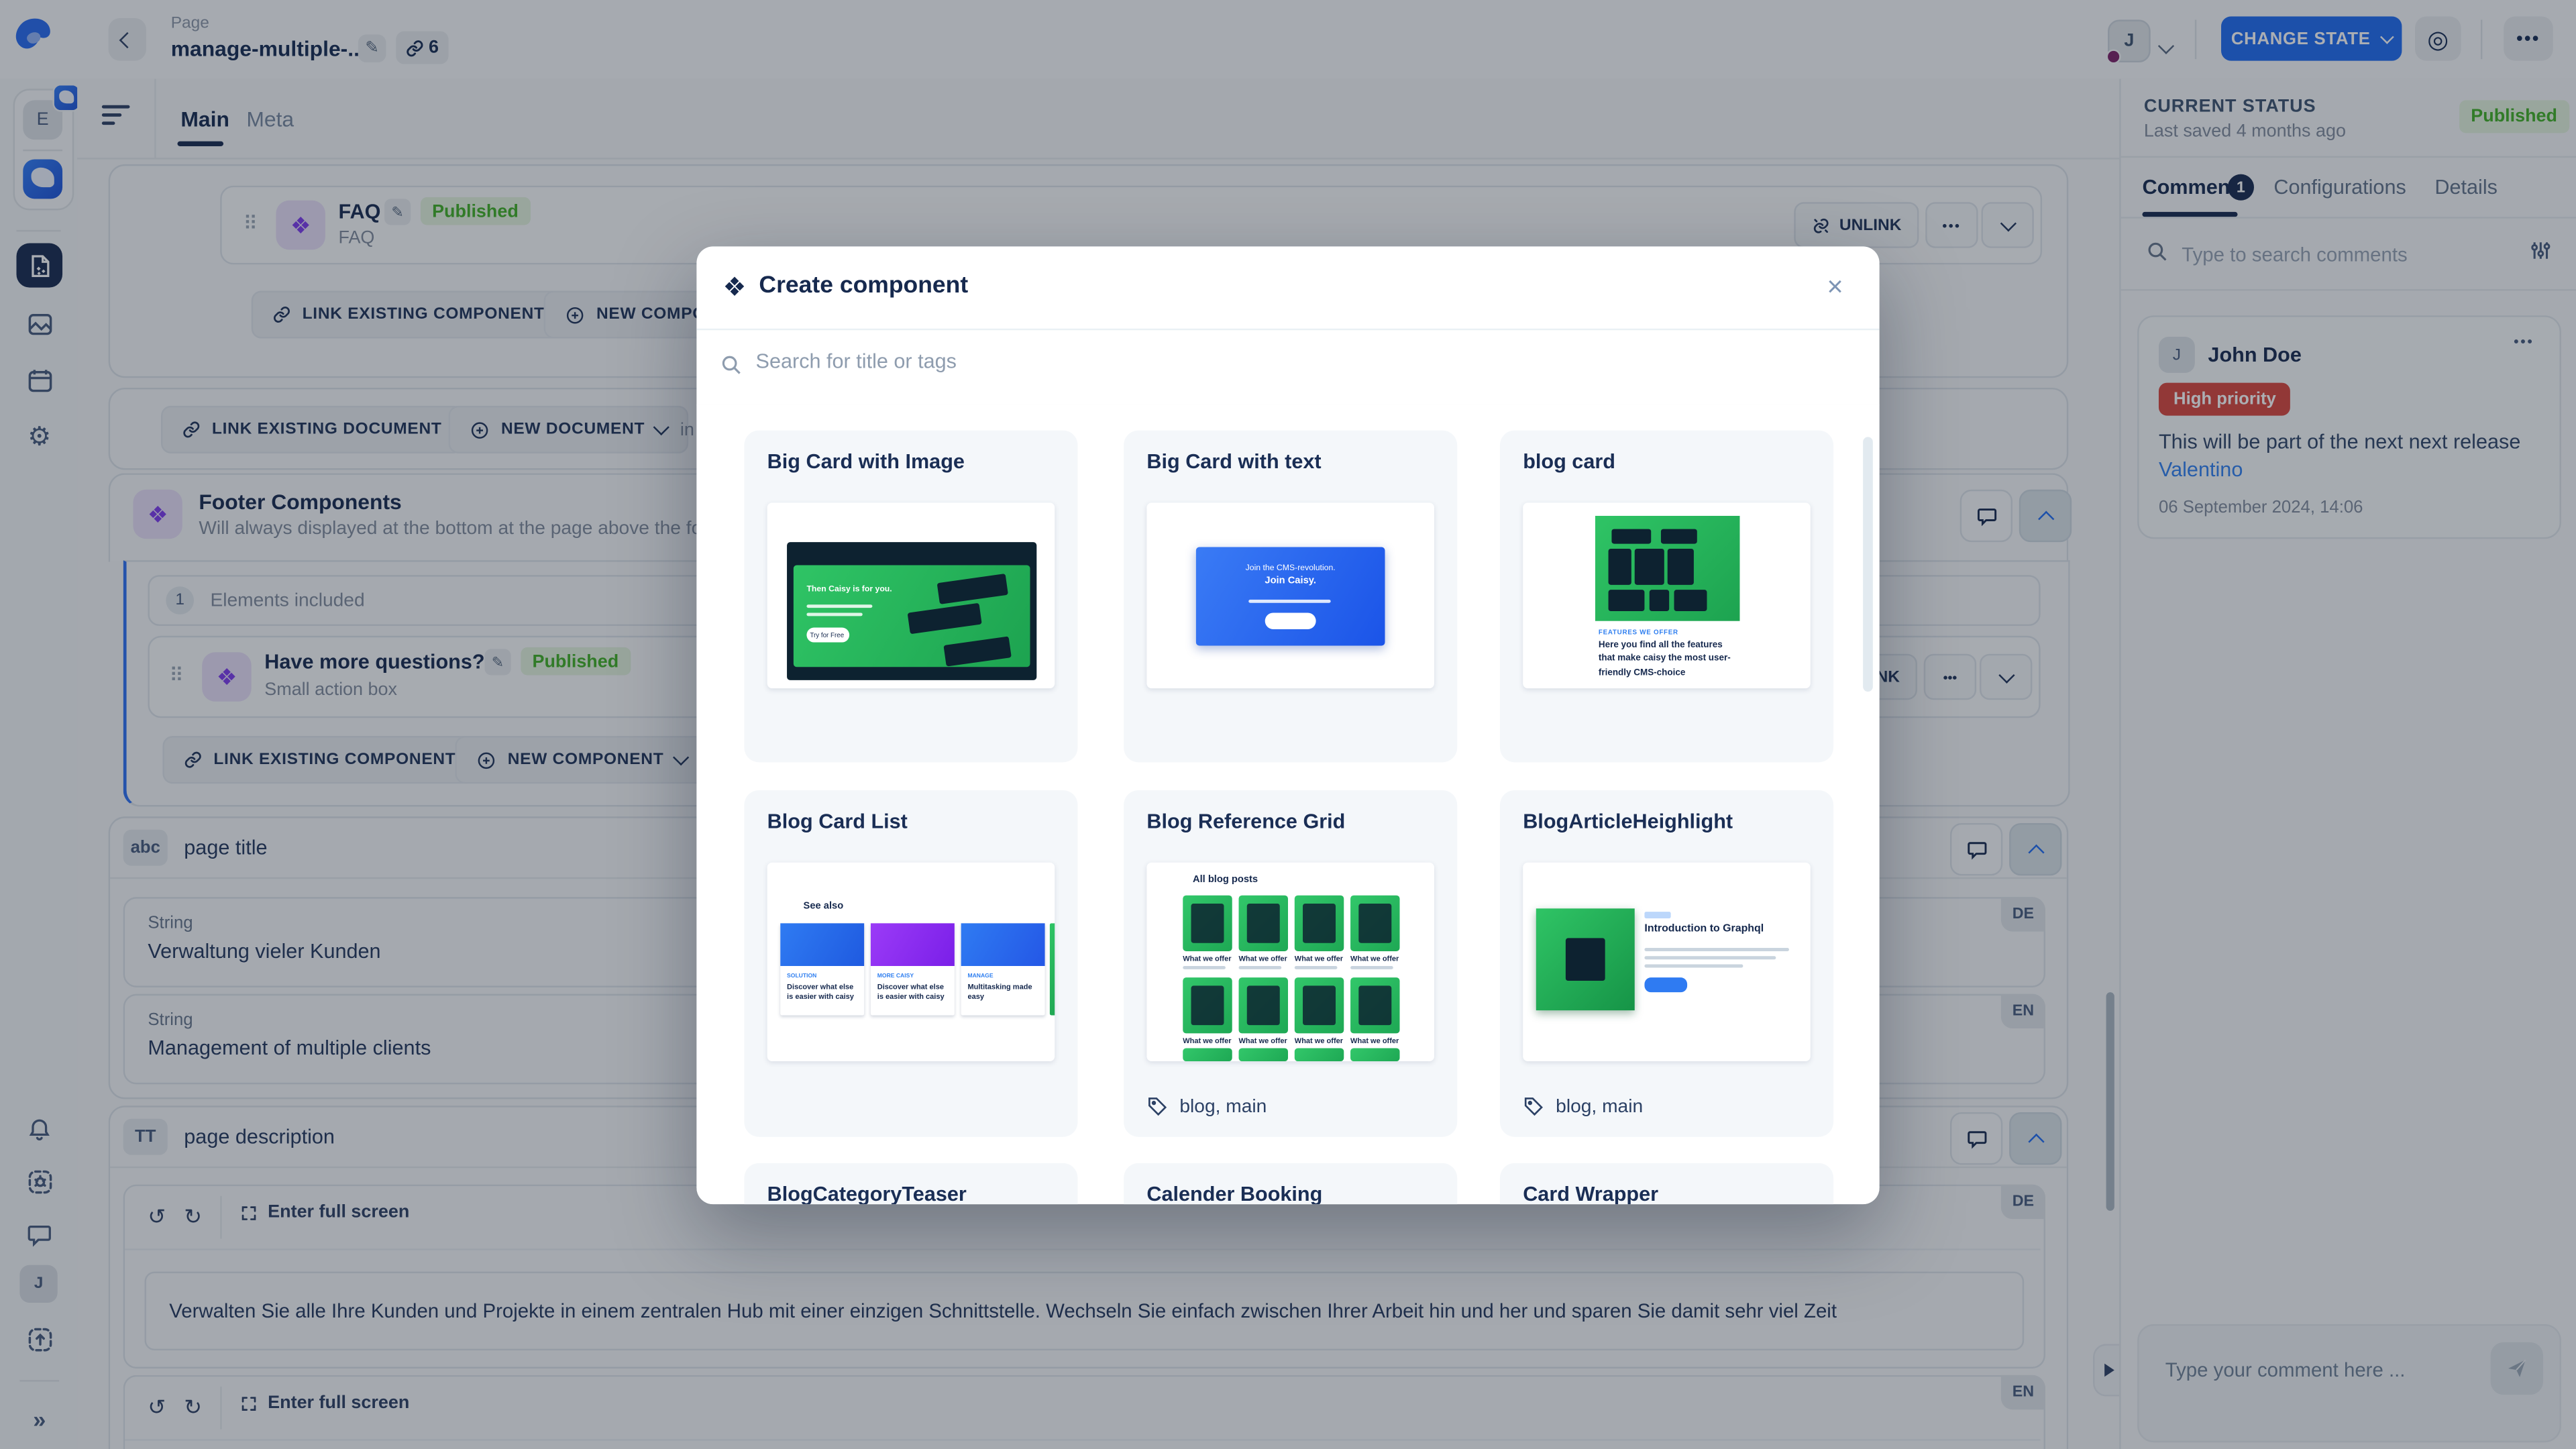 The image size is (2576, 1449). I want to click on active-tab-underline, so click(2190, 214).